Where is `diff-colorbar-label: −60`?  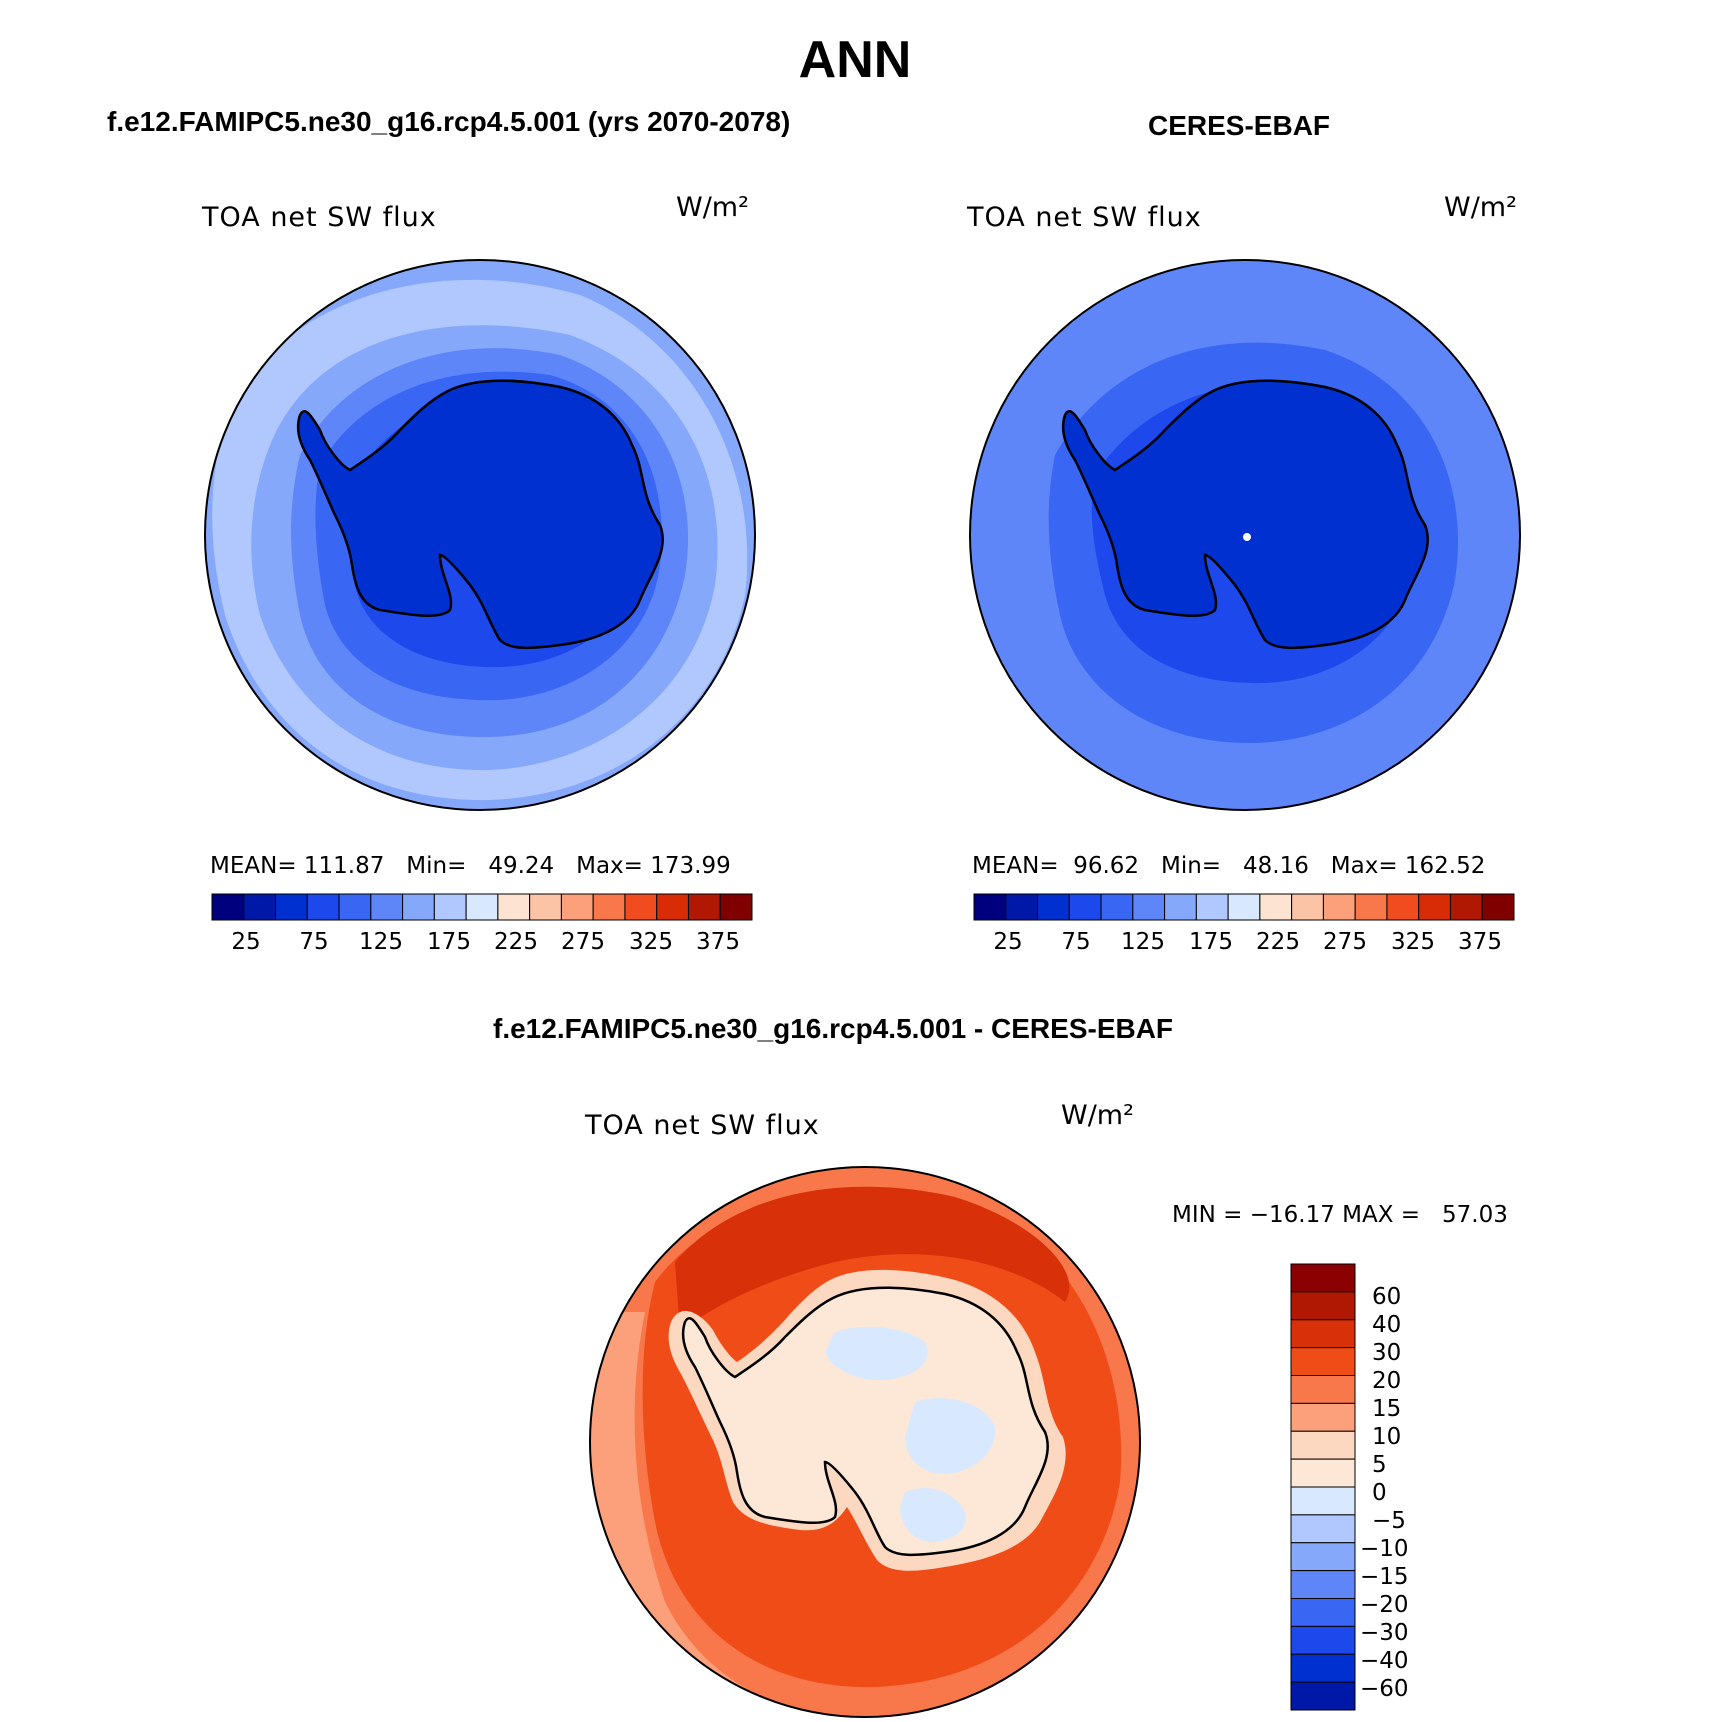 diff-colorbar-label: −60 is located at coordinates (1384, 1689).